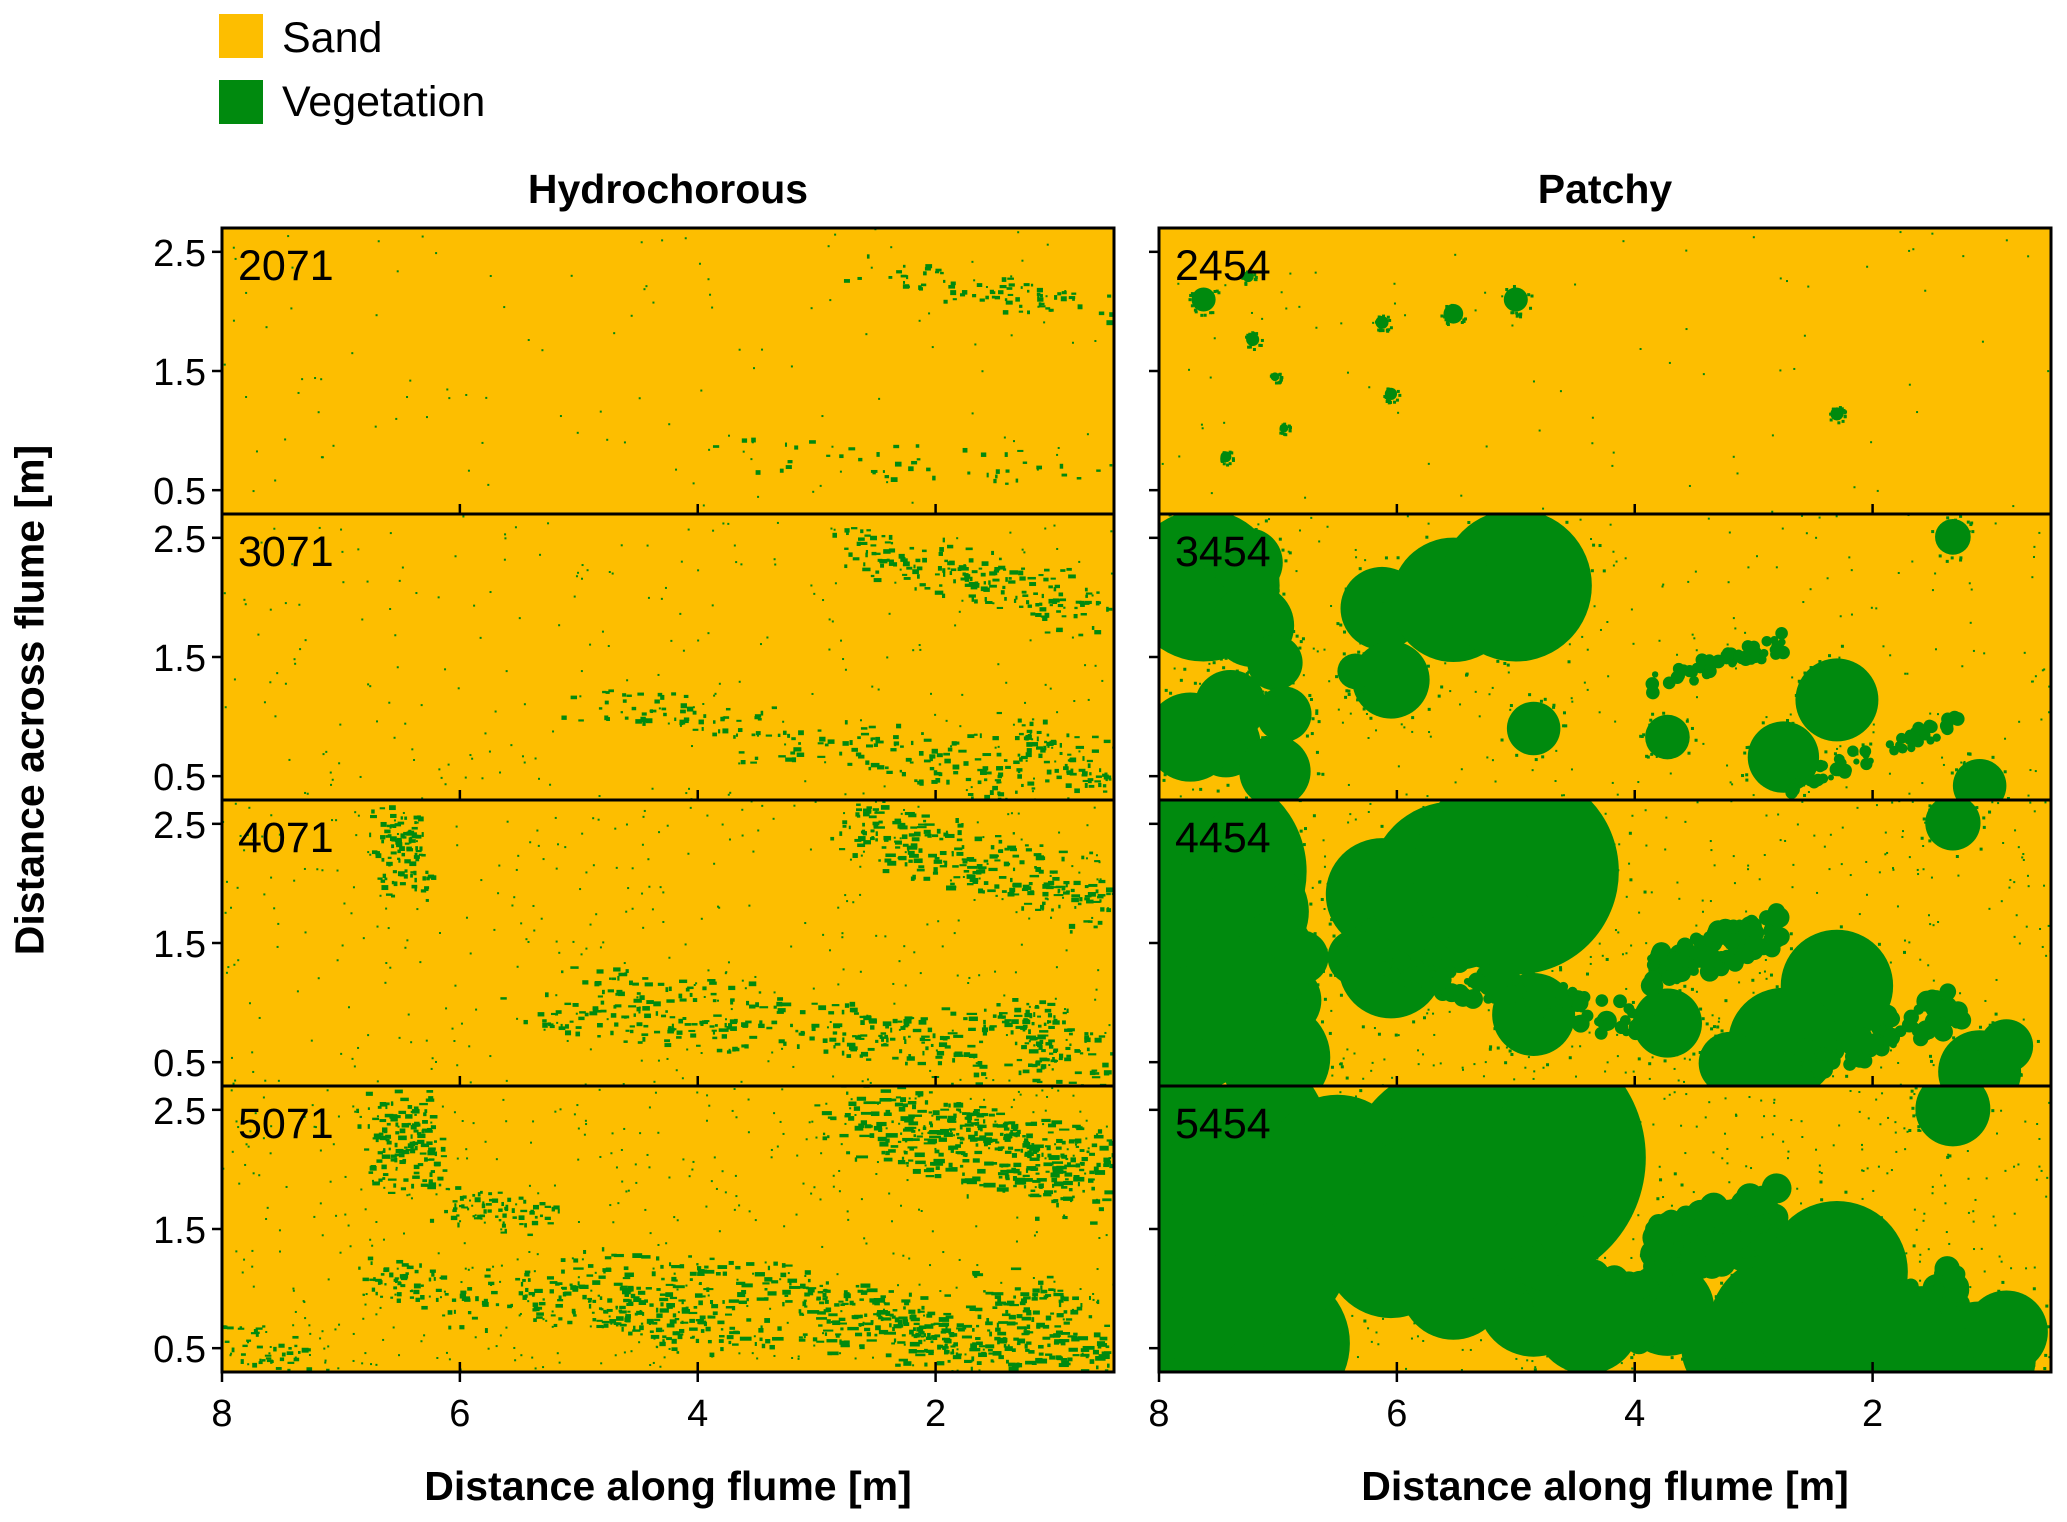  What do you see at coordinates (286, 1124) in the screenshot?
I see `panel-label: 5071` at bounding box center [286, 1124].